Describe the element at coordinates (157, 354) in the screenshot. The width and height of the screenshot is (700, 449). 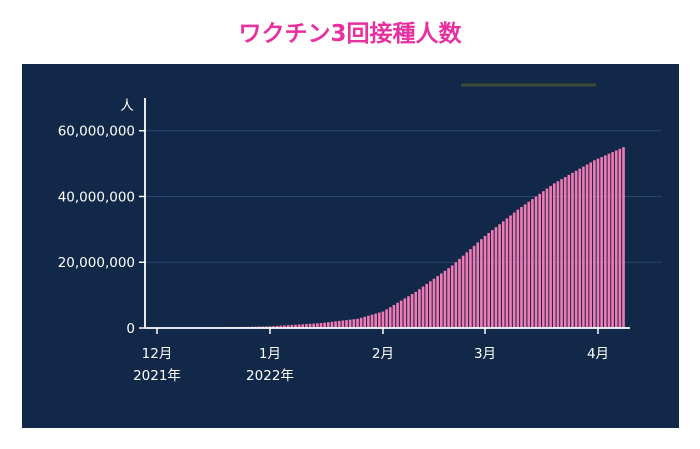
I see `x-tick-month-label: 12月` at that location.